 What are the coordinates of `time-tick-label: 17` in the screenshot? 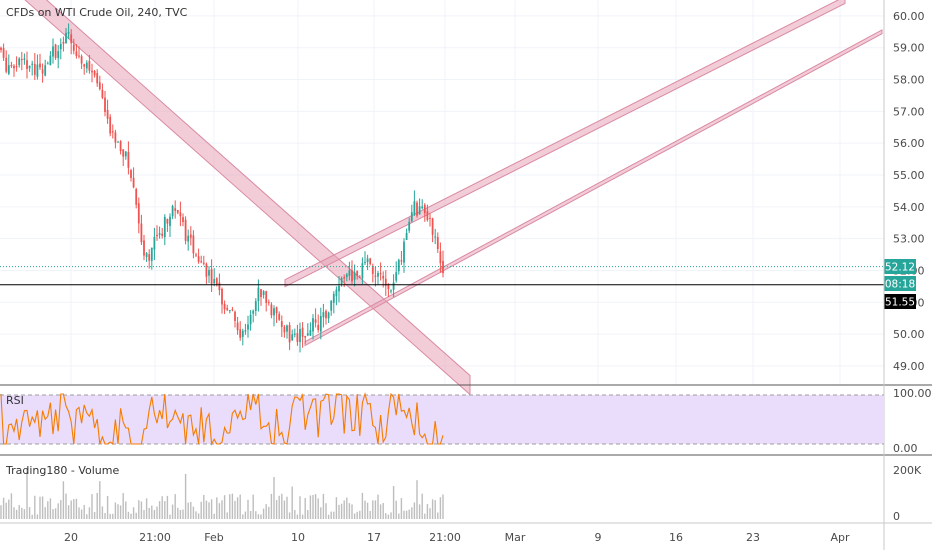 It's located at (374, 537).